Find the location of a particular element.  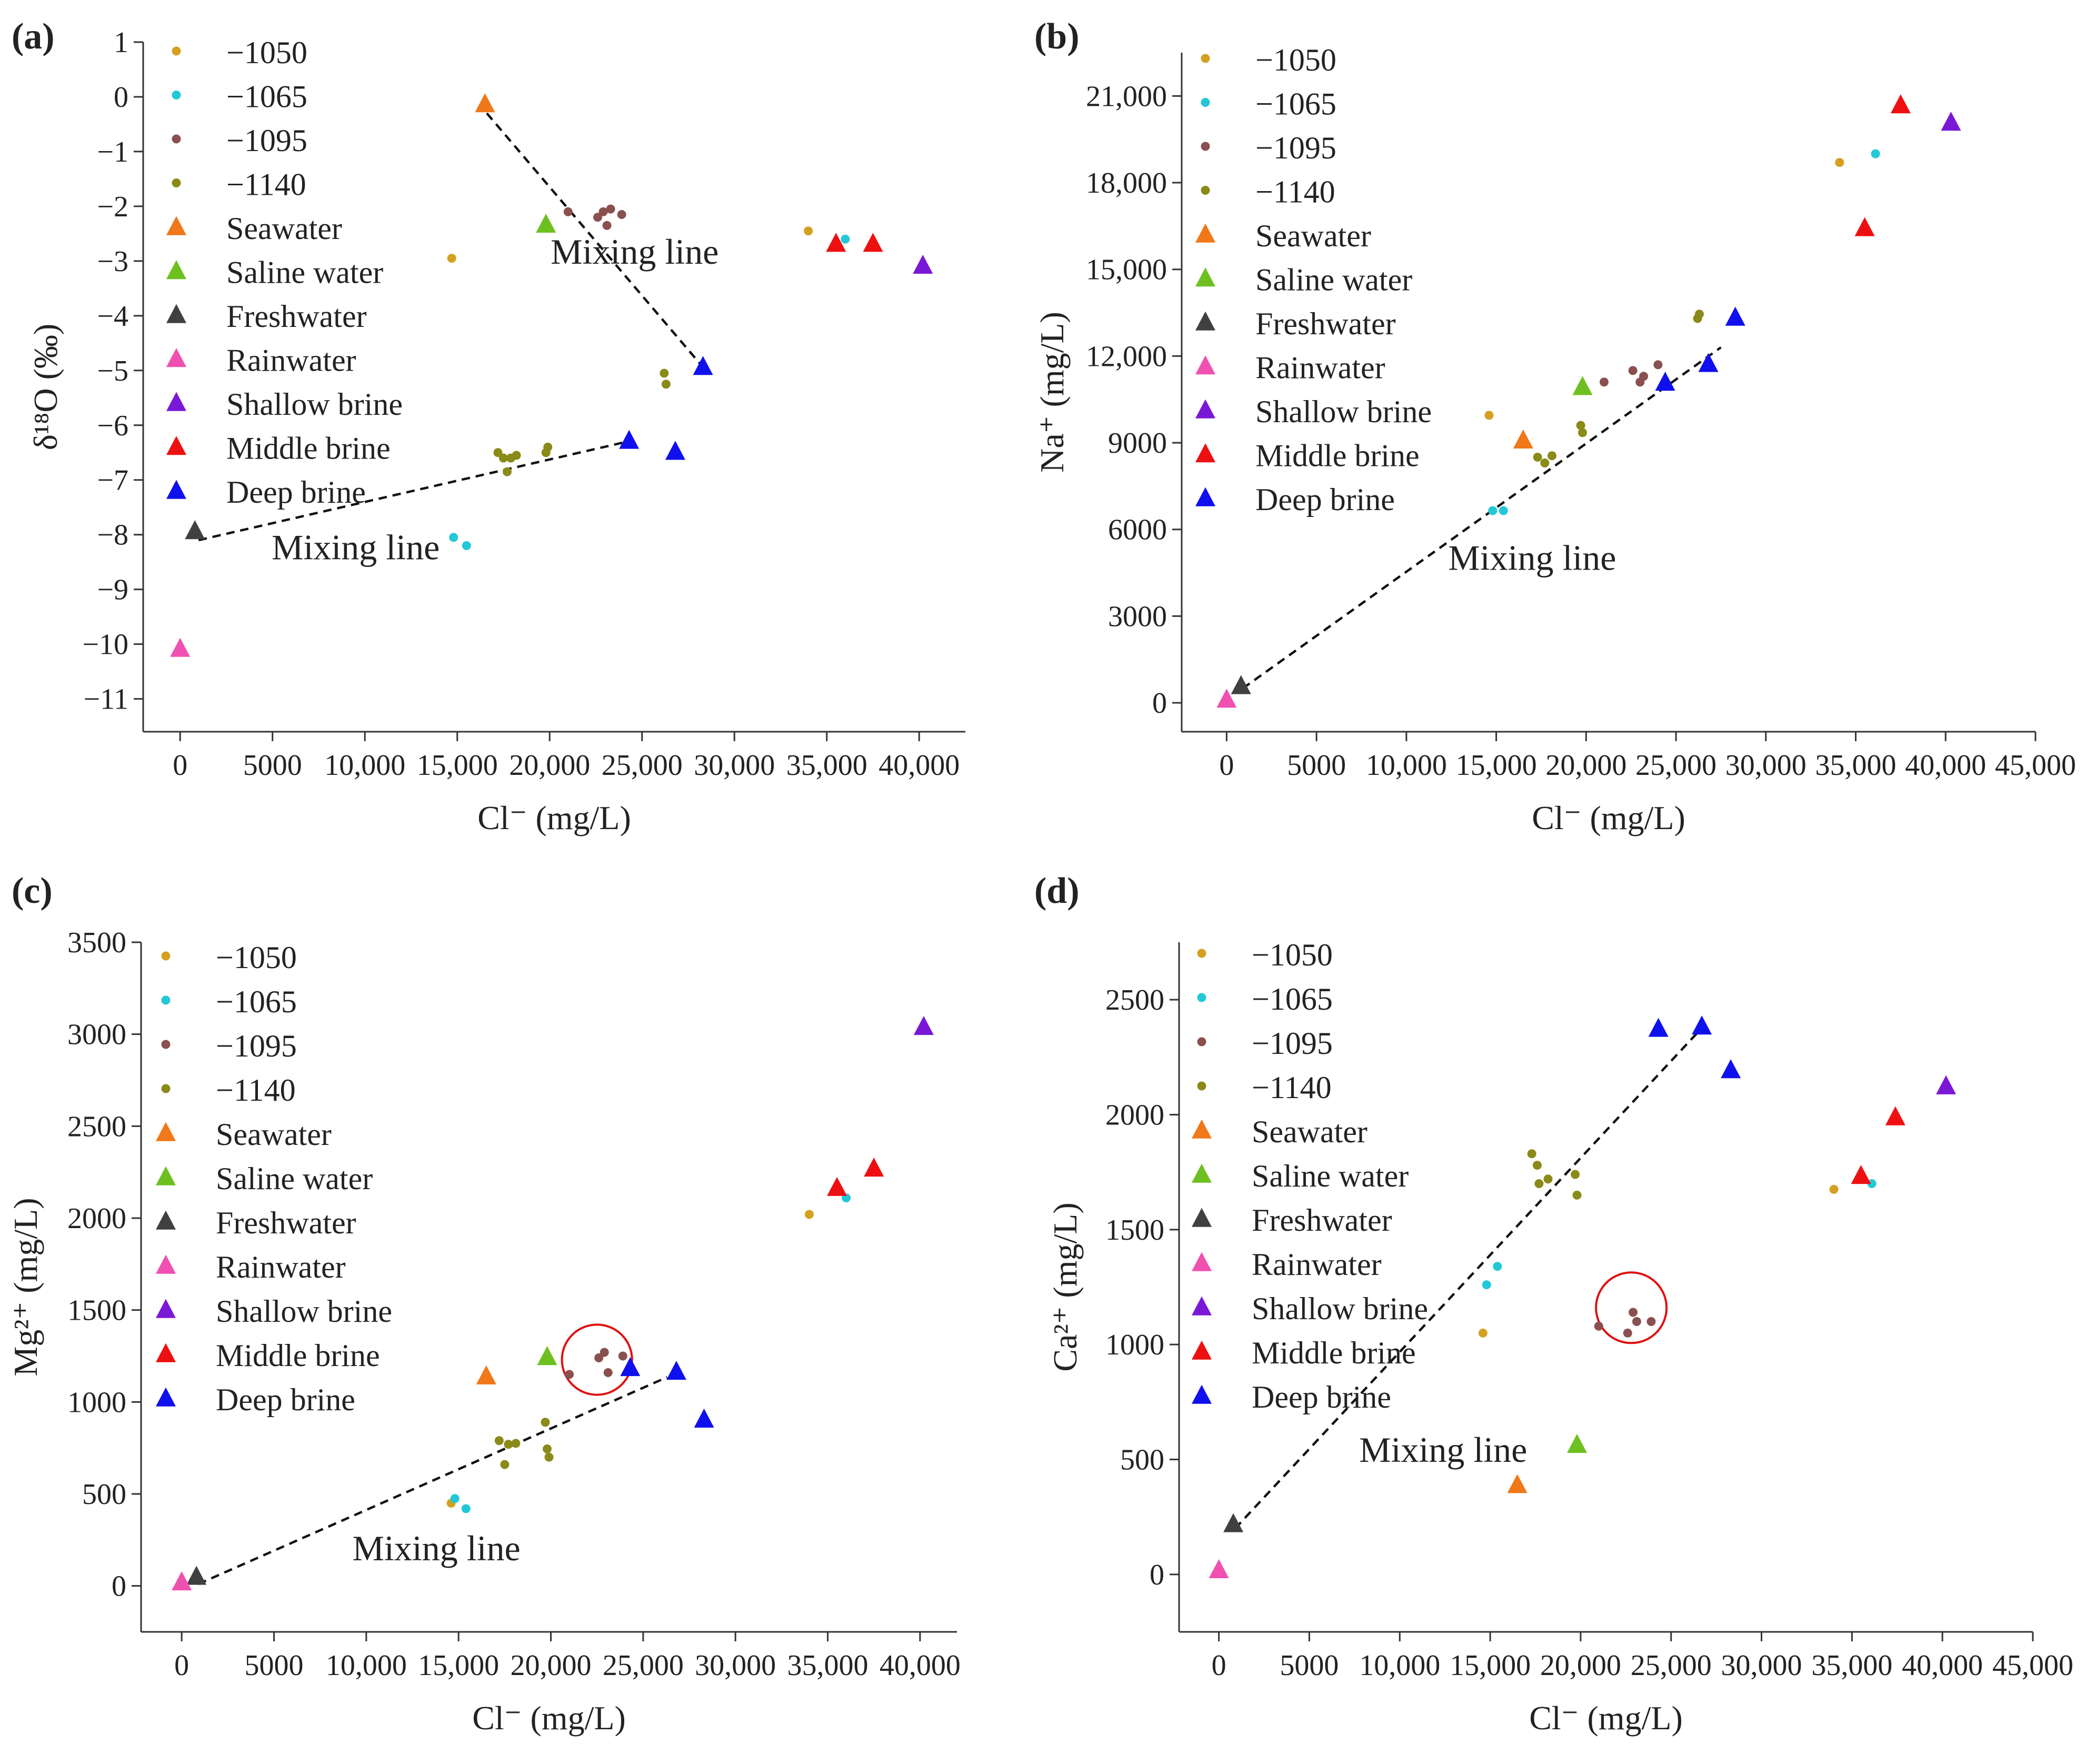

x-tick-label: 20,000 is located at coordinates (1585, 765).